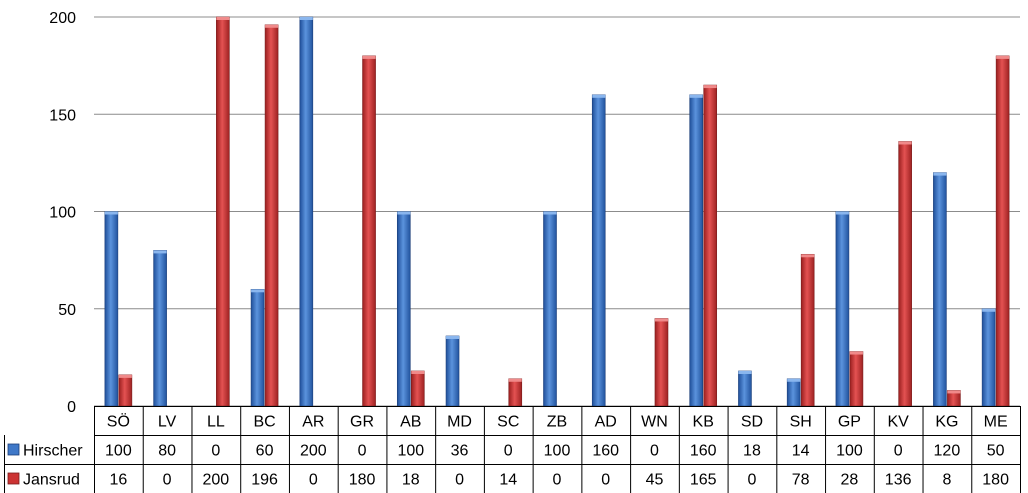 Image resolution: width=1028 pixels, height=493 pixels. What do you see at coordinates (313, 422) in the screenshot?
I see `category-label: AR` at bounding box center [313, 422].